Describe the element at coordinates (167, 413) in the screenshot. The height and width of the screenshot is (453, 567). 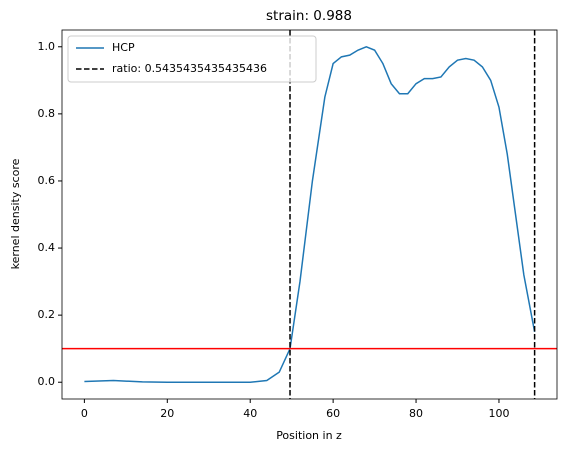
I see `x-tick-label: 20` at that location.